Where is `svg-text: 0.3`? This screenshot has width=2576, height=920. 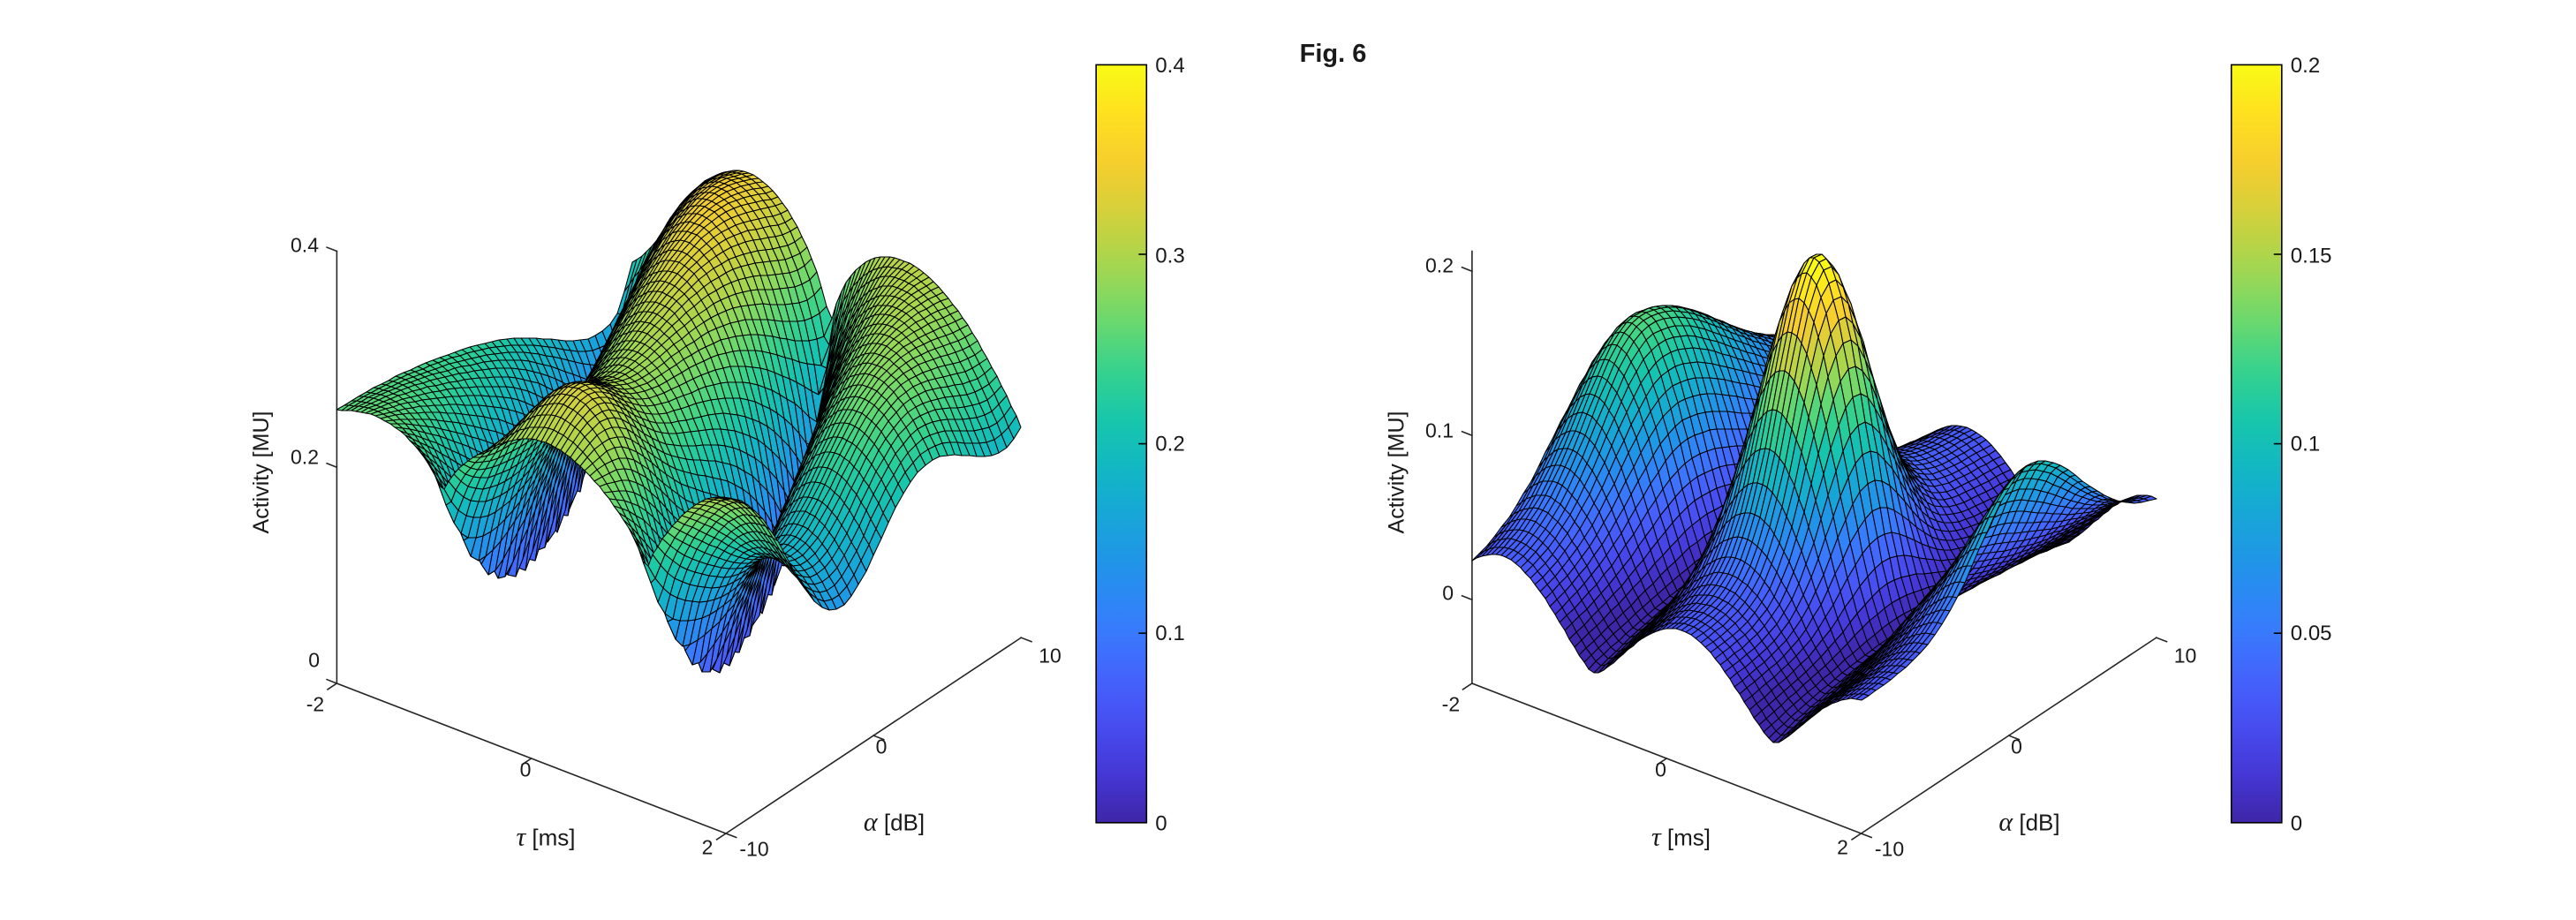 svg-text: 0.3 is located at coordinates (1169, 256).